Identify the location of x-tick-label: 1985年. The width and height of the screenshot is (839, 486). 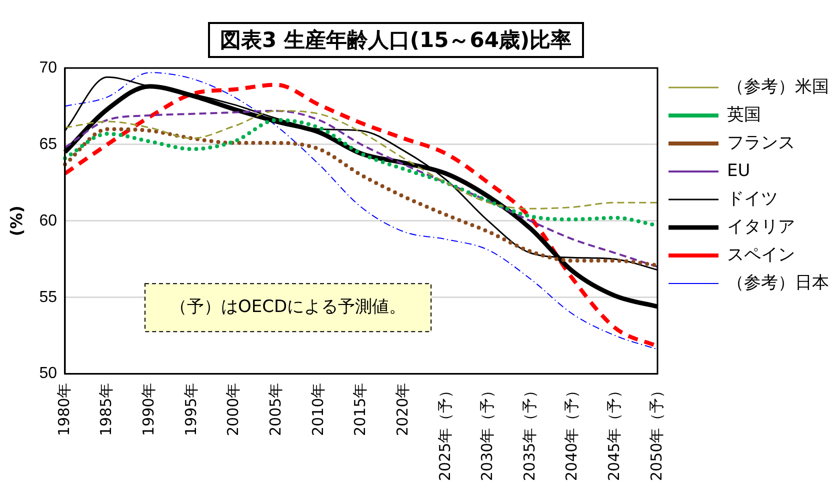
(106, 409).